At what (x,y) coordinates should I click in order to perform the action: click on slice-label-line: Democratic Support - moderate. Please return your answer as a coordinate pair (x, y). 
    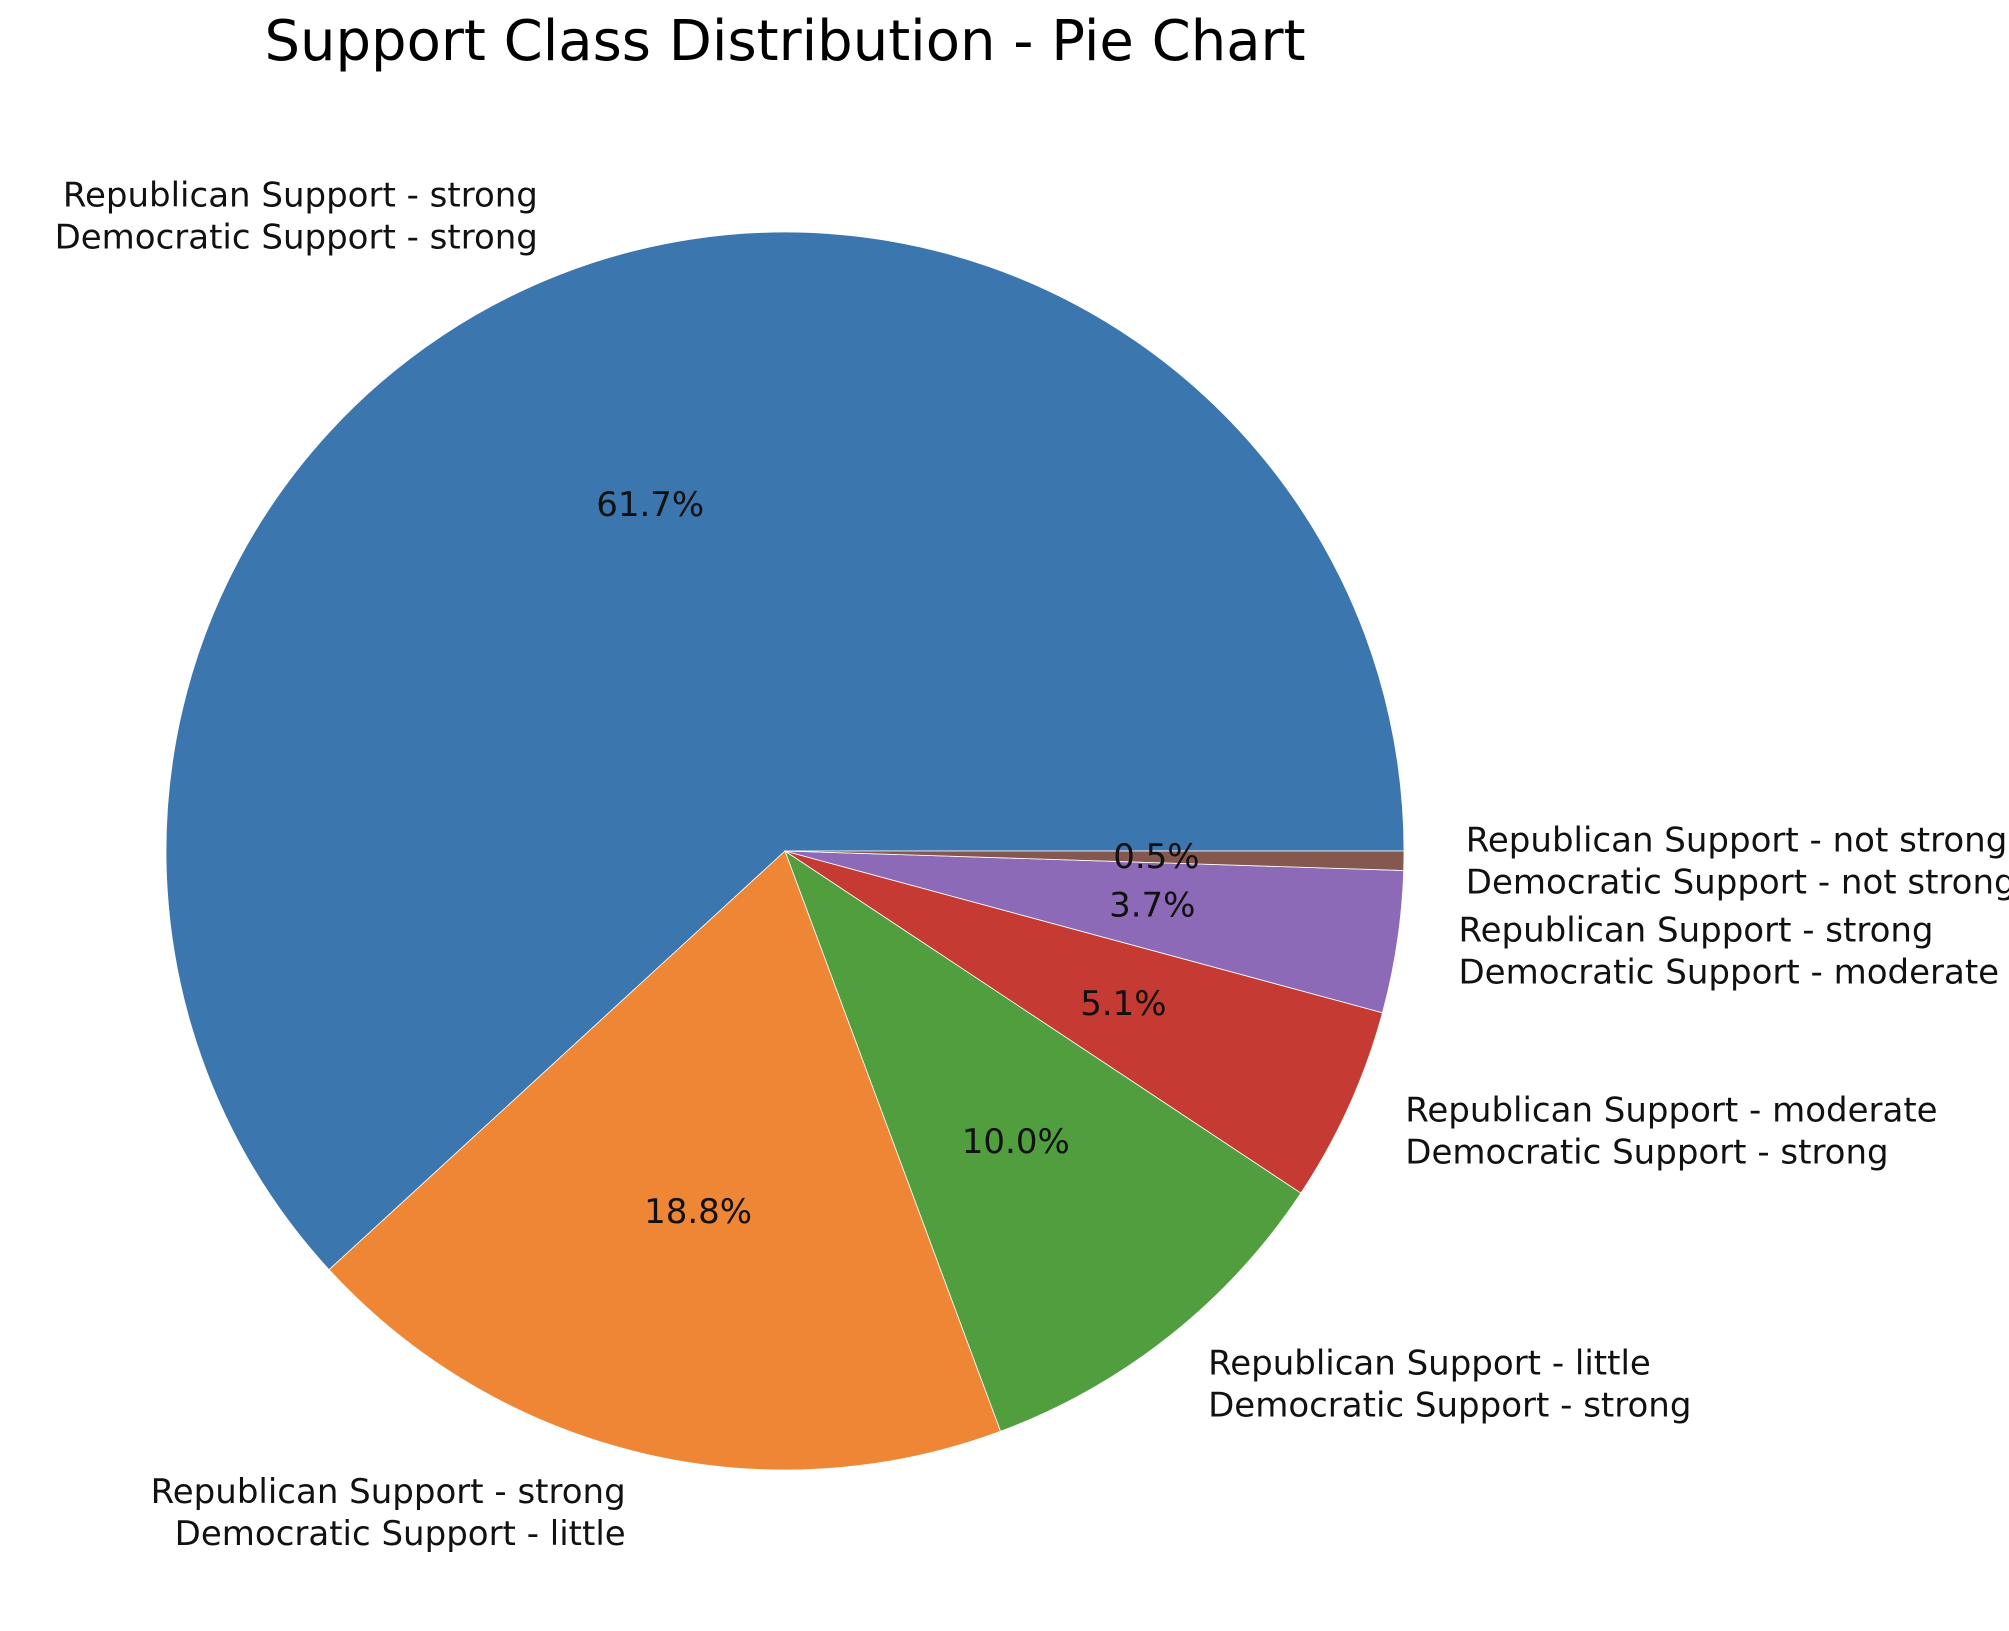
    Looking at the image, I should click on (1729, 972).